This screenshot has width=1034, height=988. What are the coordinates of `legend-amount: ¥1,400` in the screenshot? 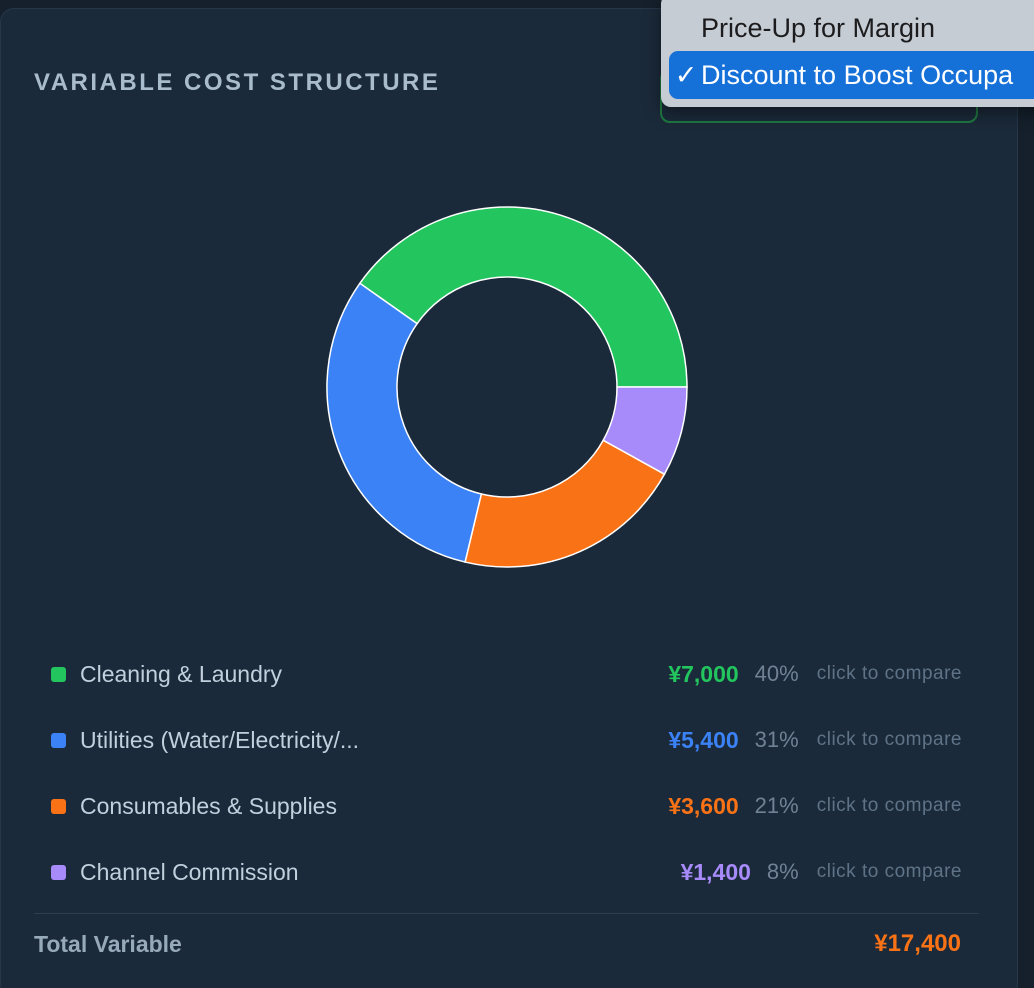 It's located at (715, 871).